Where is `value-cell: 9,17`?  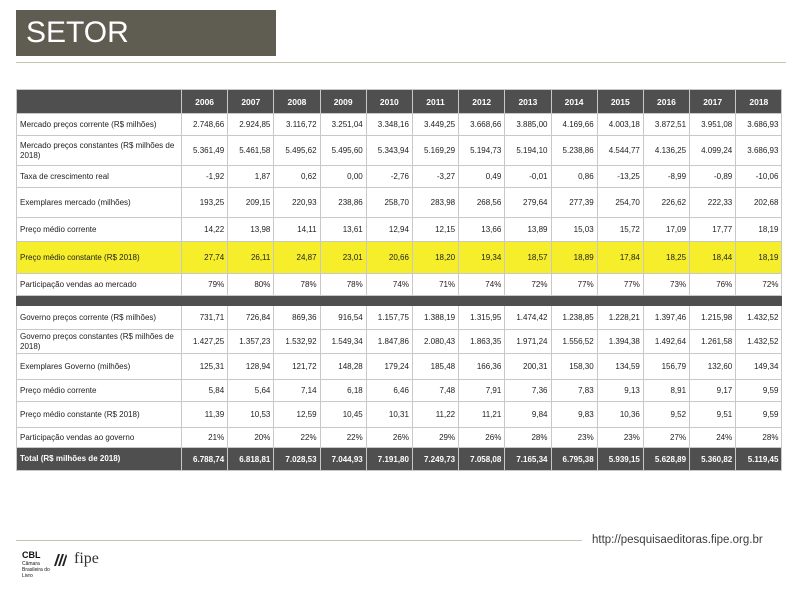
value-cell: 9,17 is located at coordinates (713, 390).